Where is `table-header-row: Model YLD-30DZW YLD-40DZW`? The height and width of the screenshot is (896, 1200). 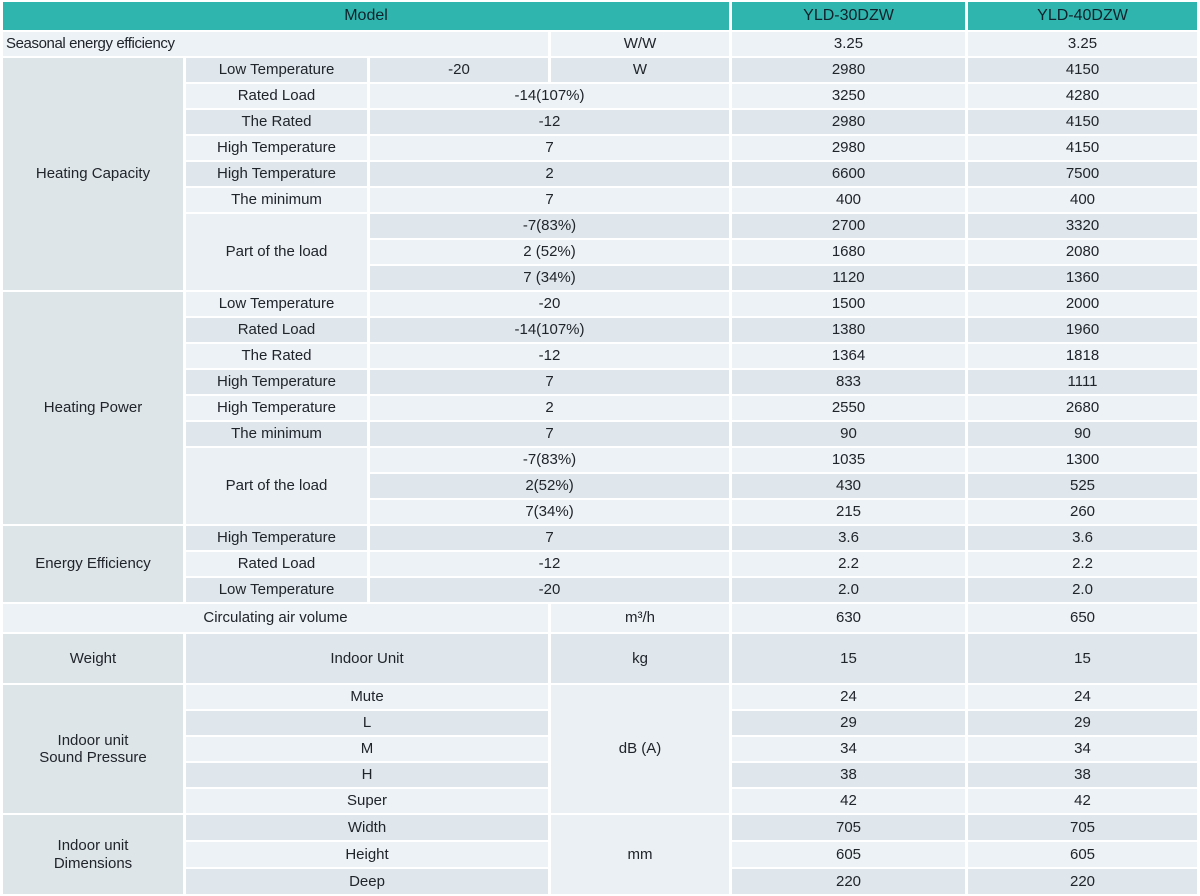 table-header-row: Model YLD-30DZW YLD-40DZW is located at coordinates (600, 16).